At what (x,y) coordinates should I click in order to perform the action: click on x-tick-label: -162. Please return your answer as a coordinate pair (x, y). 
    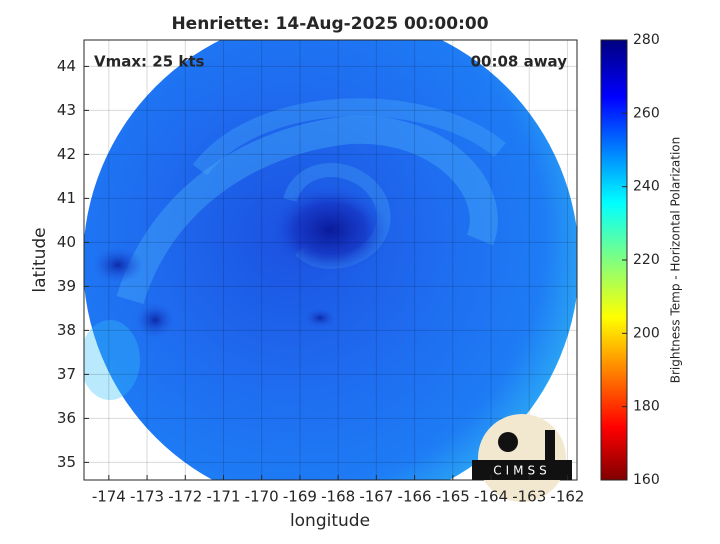
    Looking at the image, I should click on (567, 497).